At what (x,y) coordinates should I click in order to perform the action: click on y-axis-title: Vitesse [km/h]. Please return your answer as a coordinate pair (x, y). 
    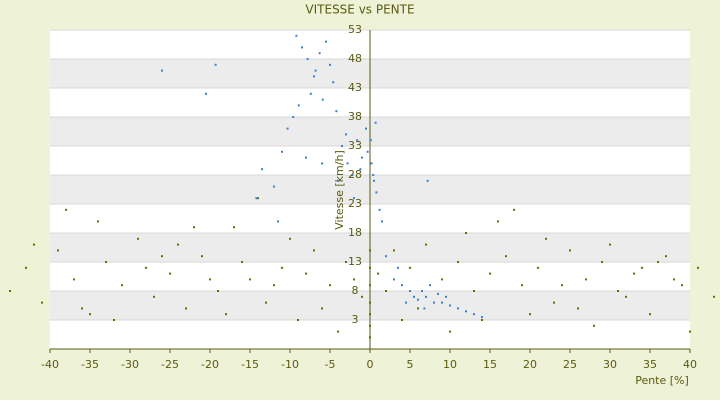
    Looking at the image, I should click on (339, 190).